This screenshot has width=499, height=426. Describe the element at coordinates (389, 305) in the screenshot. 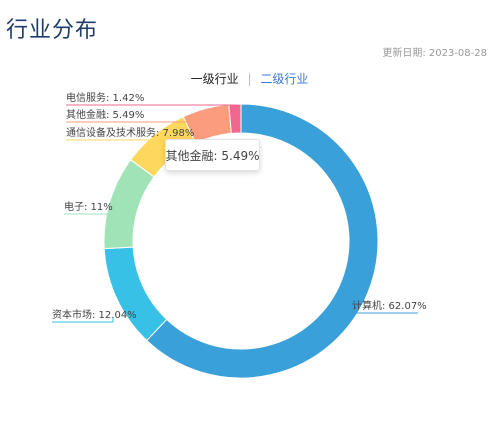

I see `slice-label-1: 计算机: 62.07%` at that location.